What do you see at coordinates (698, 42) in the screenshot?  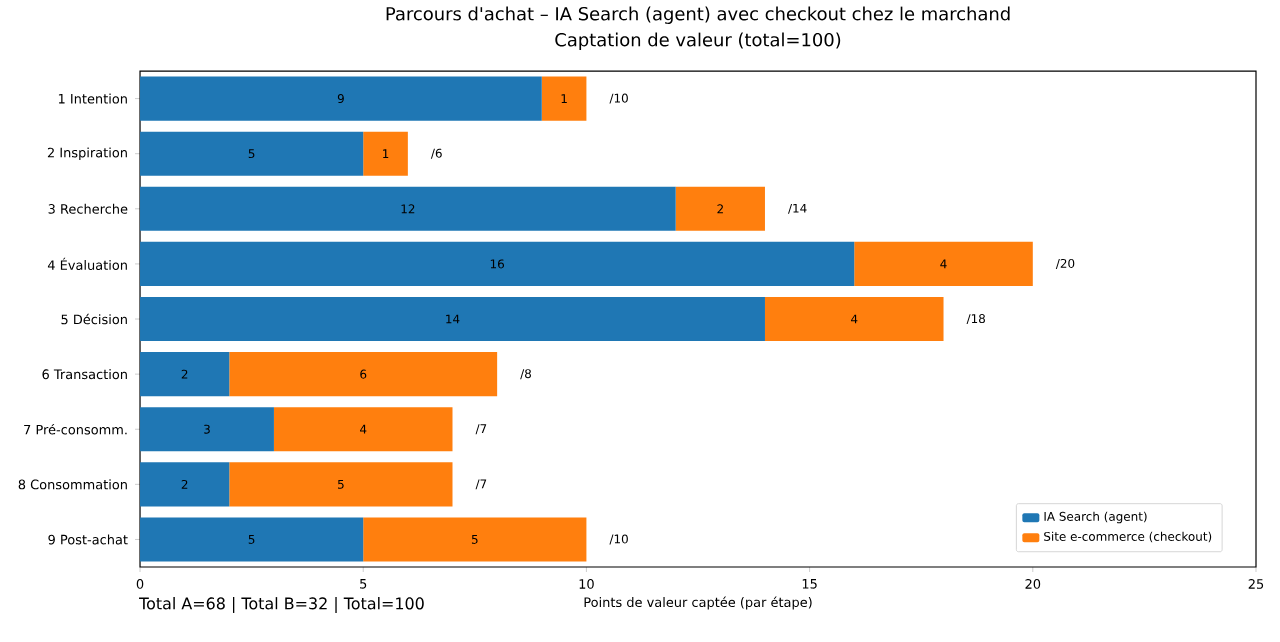 I see `chart-subtitle: Captation de valeur (total=100)` at bounding box center [698, 42].